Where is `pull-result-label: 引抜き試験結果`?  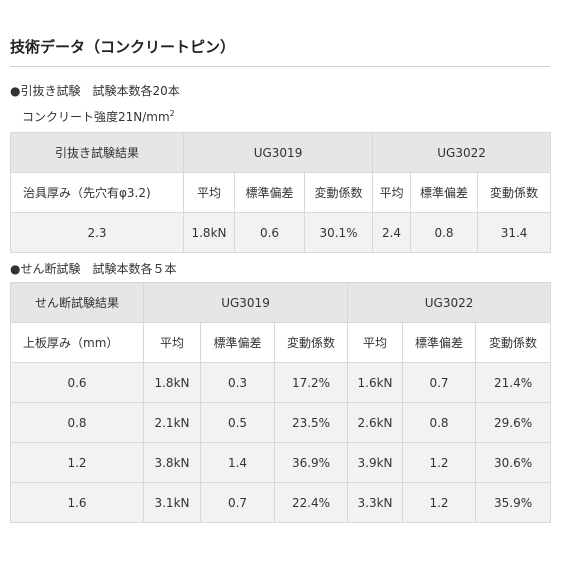
pull-result-label: 引抜き試験結果 is located at coordinates (97, 152).